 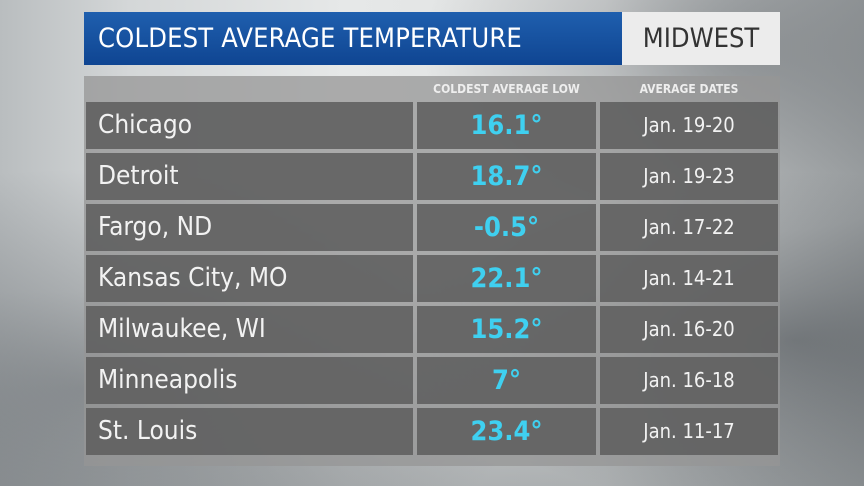 What do you see at coordinates (249, 125) in the screenshot?
I see `city-cell: Chicago` at bounding box center [249, 125].